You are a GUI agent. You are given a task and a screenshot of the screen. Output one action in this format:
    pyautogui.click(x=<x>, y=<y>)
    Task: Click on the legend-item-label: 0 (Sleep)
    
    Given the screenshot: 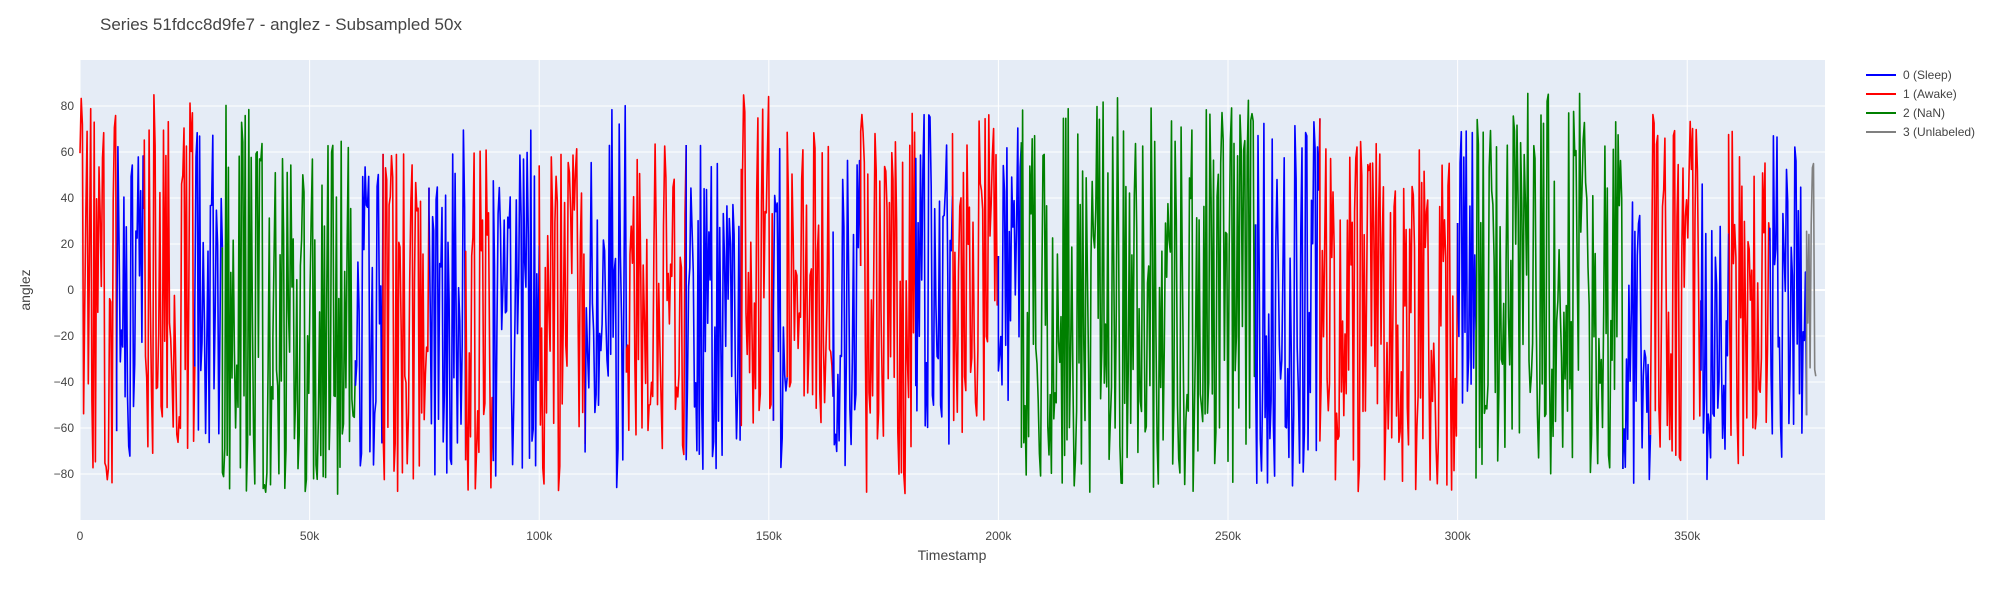 What is the action you would take?
    pyautogui.click(x=1927, y=75)
    